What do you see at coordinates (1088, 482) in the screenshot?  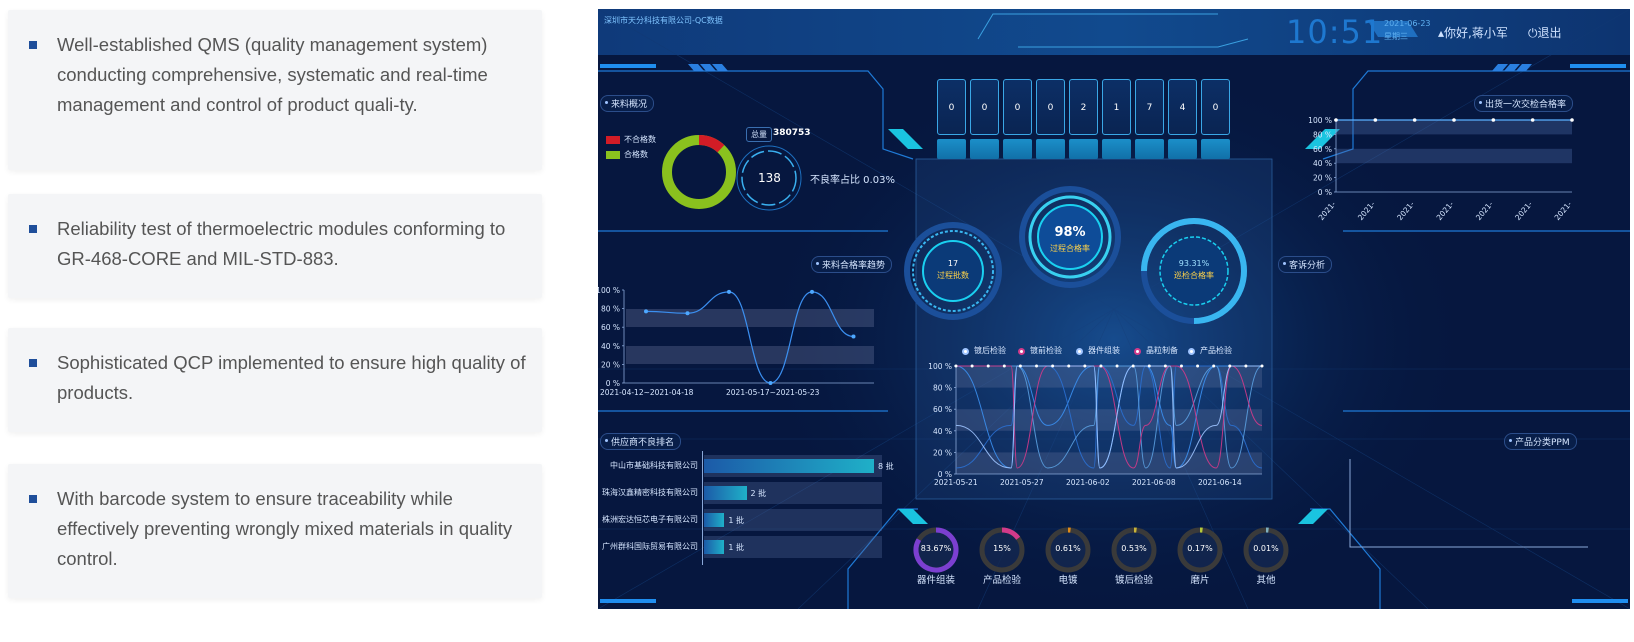 I see `proc-x-tick: 2021-06-02` at bounding box center [1088, 482].